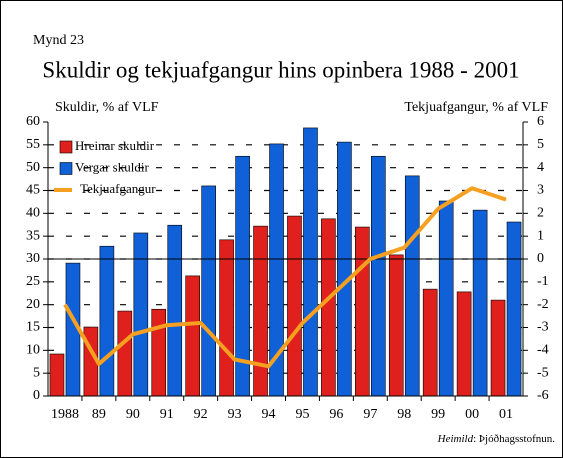 The image size is (563, 458). What do you see at coordinates (33, 350) in the screenshot?
I see `y-tick-label: 10` at bounding box center [33, 350].